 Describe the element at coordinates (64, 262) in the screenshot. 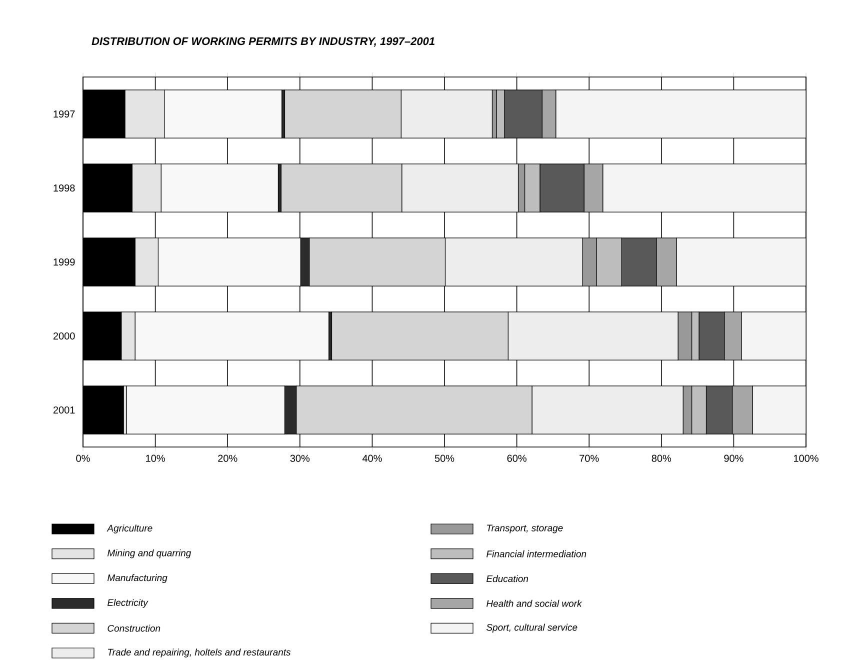

I see `y-tick-label: 1999` at that location.